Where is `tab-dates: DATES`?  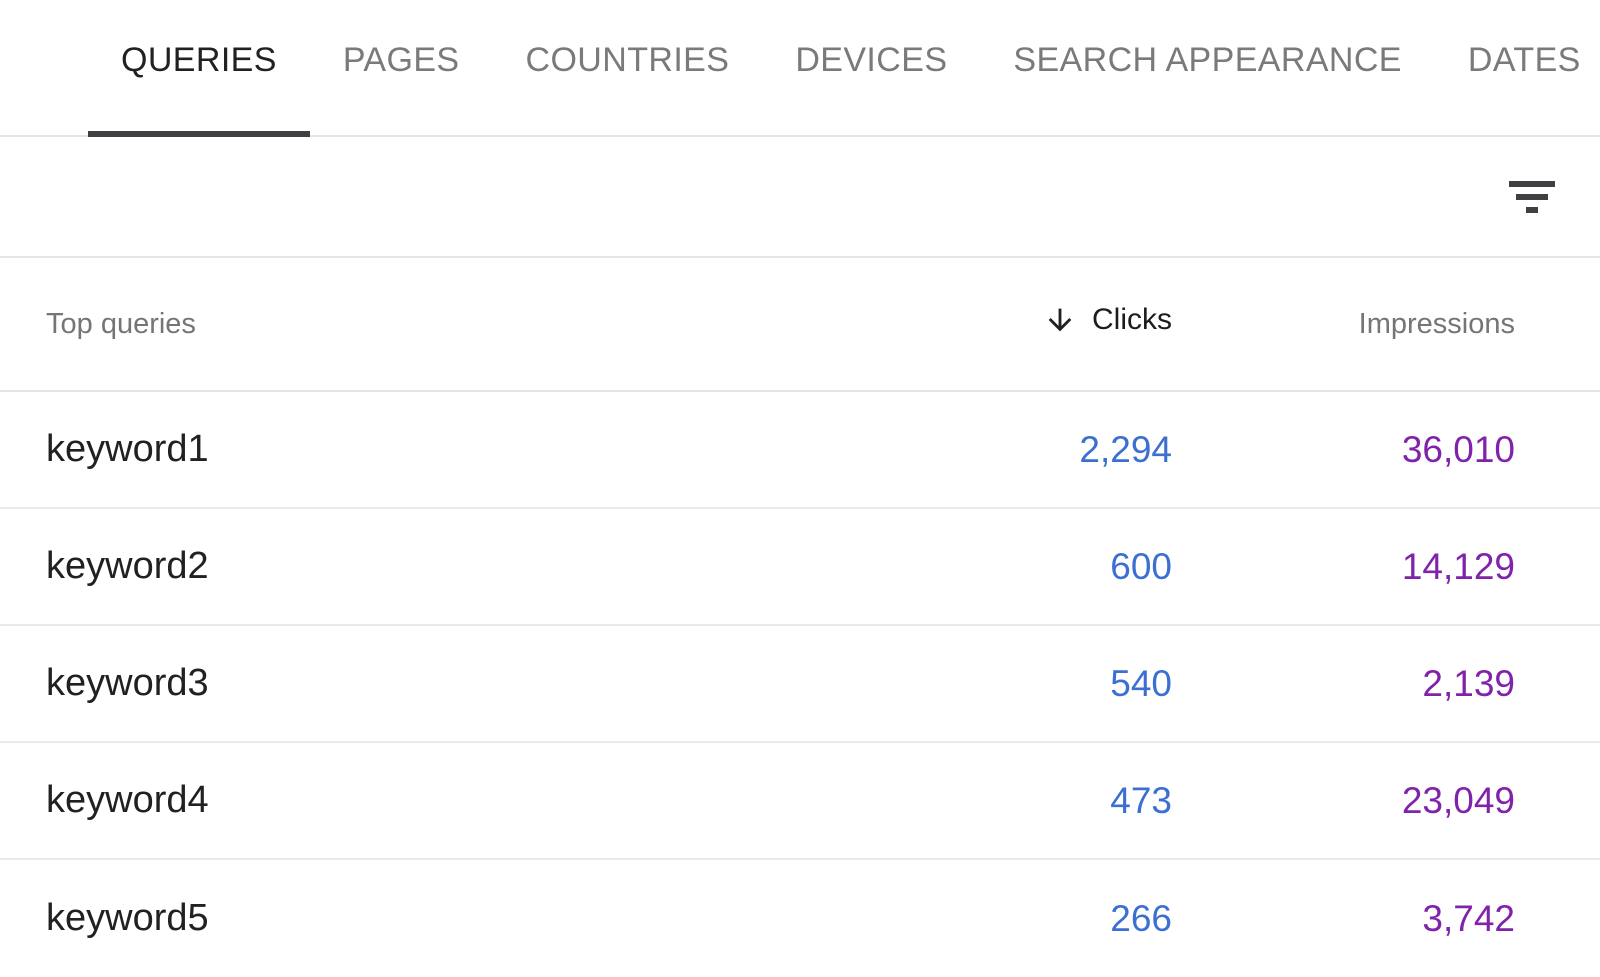 tab-dates: DATES is located at coordinates (1524, 60).